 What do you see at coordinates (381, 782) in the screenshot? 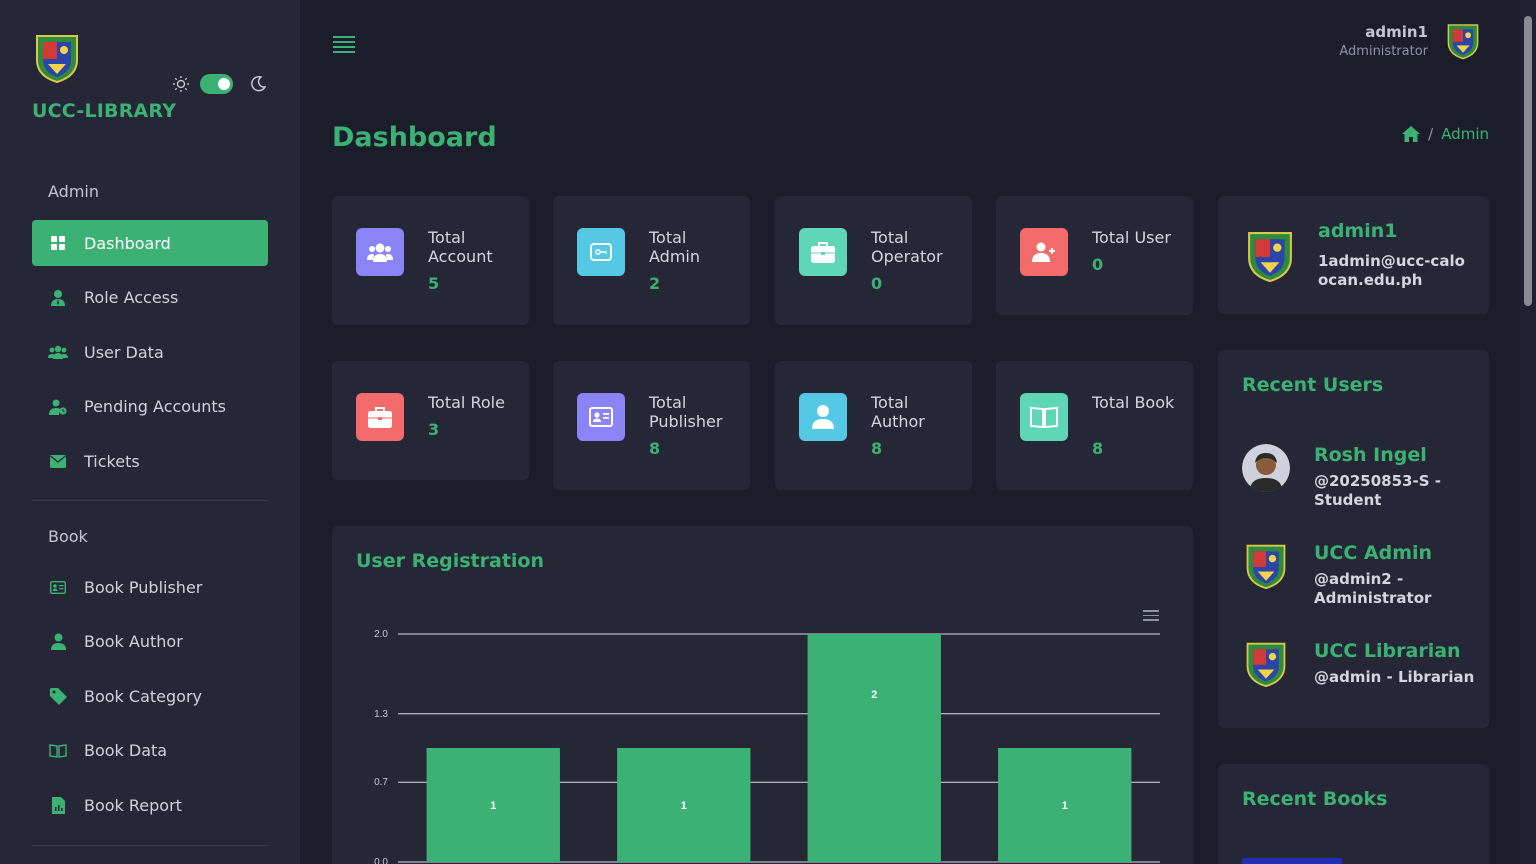
I see `y-tick-label: 0.7` at bounding box center [381, 782].